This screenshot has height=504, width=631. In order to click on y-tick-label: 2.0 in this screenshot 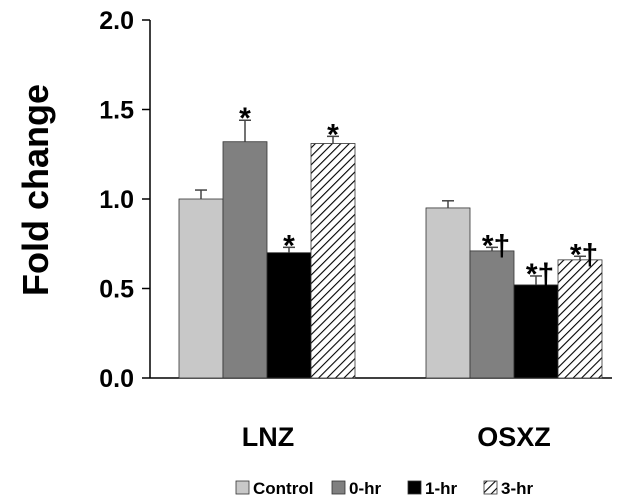, I will do `click(116, 21)`.